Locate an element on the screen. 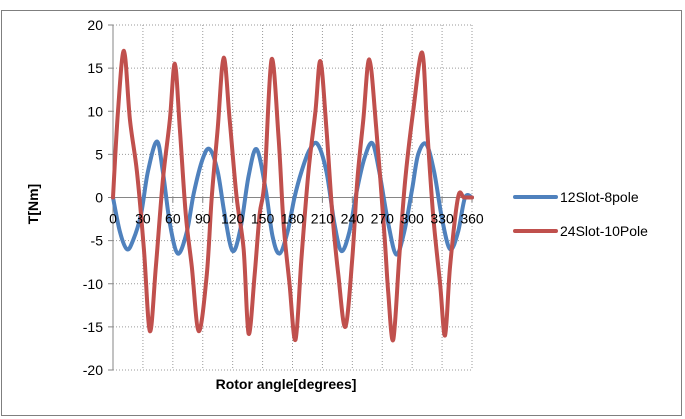 The width and height of the screenshot is (685, 419). y-tick-label: -10 is located at coordinates (93, 284).